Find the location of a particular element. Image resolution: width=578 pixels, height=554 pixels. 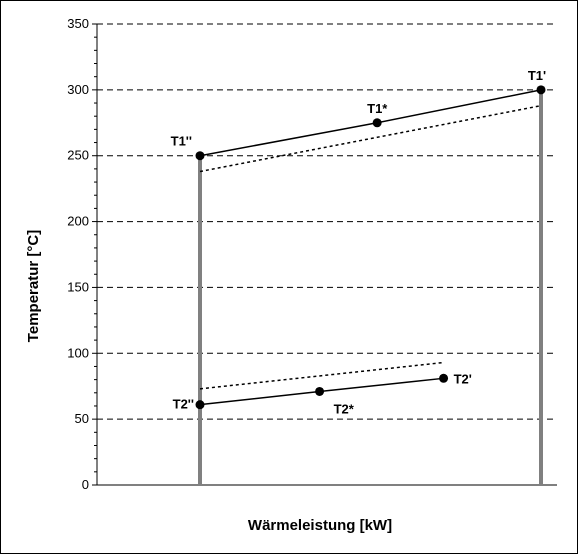

y-axis-title: Temperatur [°C] is located at coordinates (33, 286).